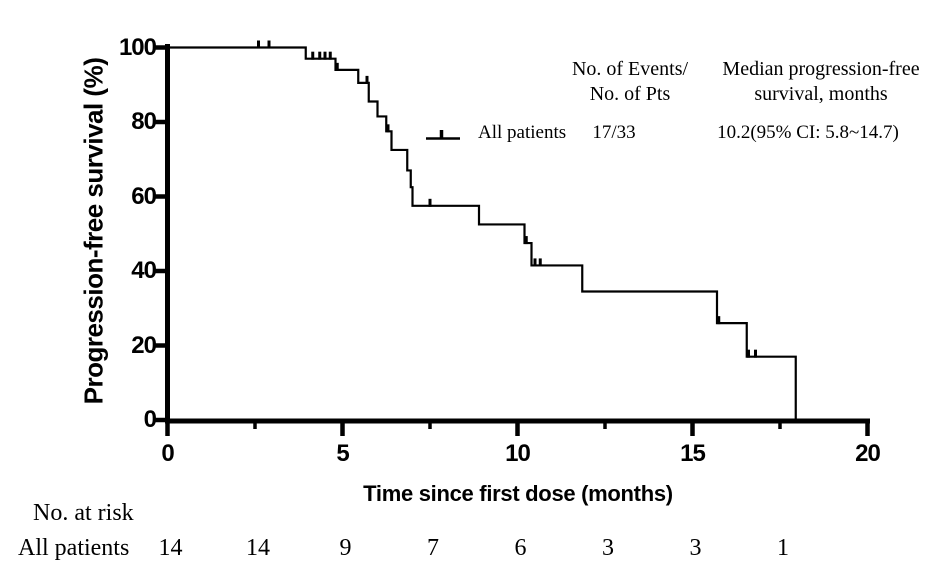 This screenshot has height=586, width=931. Describe the element at coordinates (74, 548) in the screenshot. I see `risk-table-row-label: All patients` at that location.